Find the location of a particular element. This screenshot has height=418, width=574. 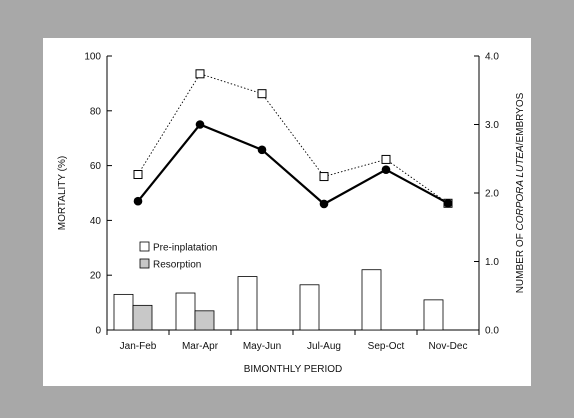

x-tick-label: Jan-Feb is located at coordinates (138, 346).